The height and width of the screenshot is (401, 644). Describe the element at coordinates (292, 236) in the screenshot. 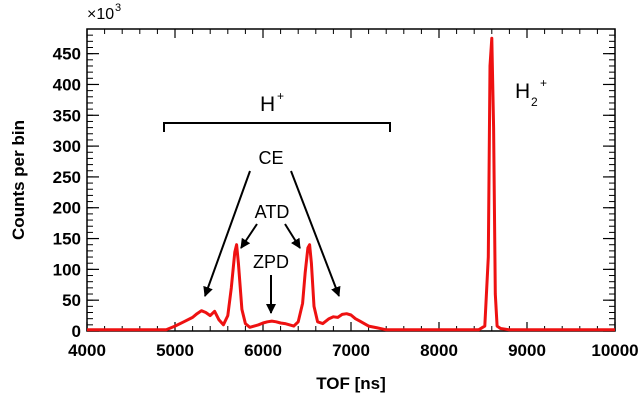

I see `atd-arrow-right` at that location.